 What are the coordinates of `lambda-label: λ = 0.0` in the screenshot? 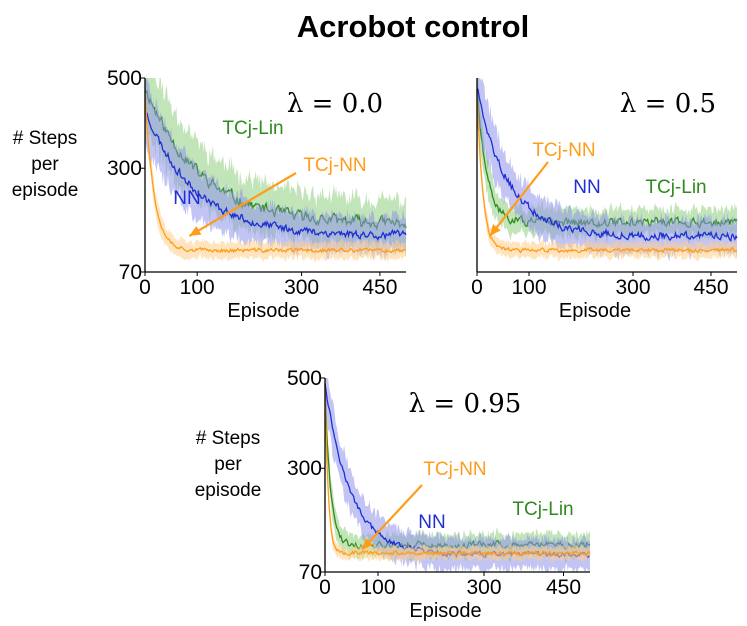 It's located at (335, 104).